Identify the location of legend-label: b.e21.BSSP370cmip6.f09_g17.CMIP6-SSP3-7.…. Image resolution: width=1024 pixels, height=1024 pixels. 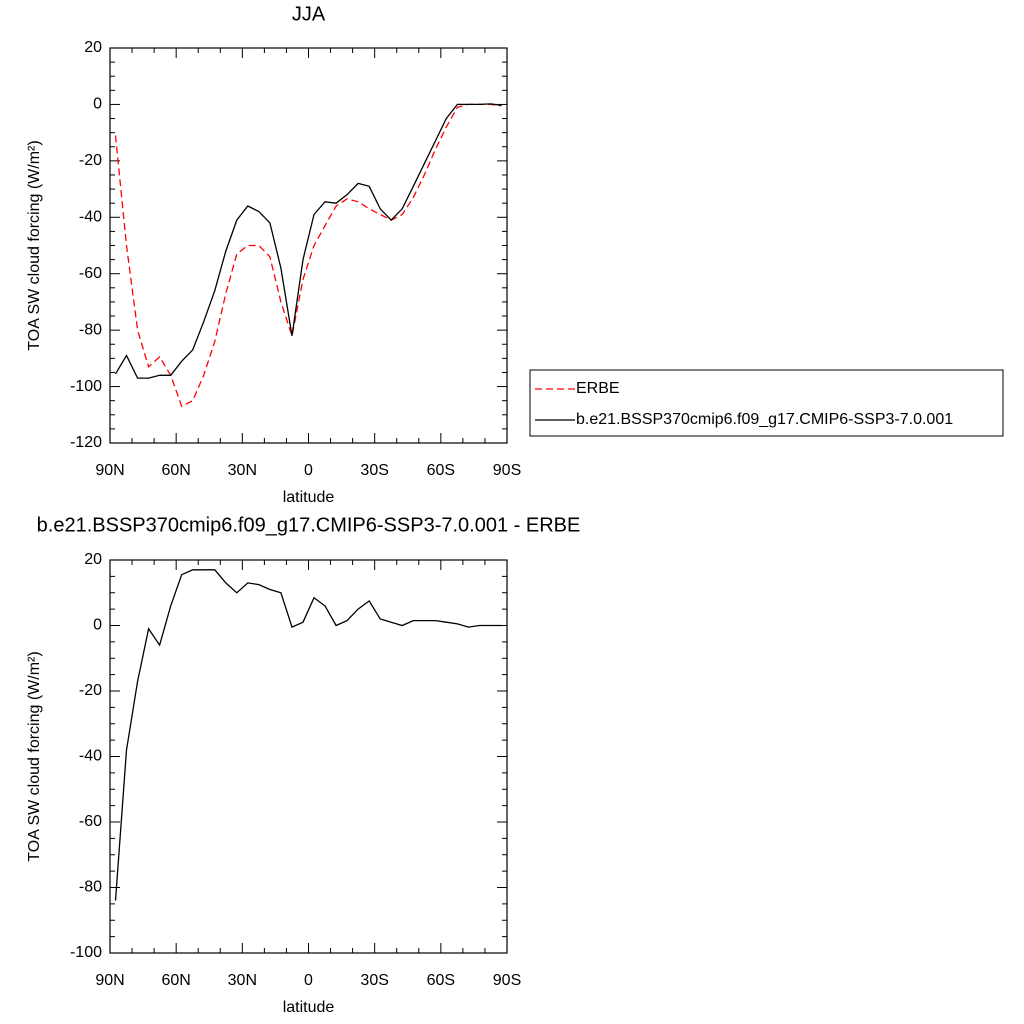
(764, 419).